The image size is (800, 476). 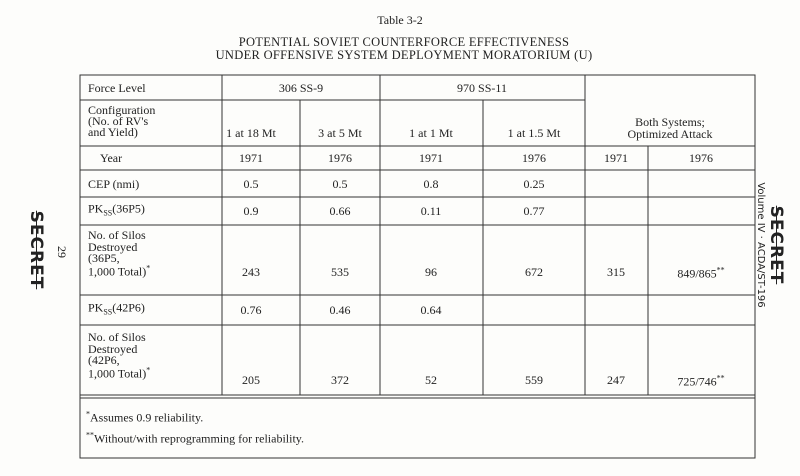 What do you see at coordinates (251, 380) in the screenshot?
I see `value-cell: 205` at bounding box center [251, 380].